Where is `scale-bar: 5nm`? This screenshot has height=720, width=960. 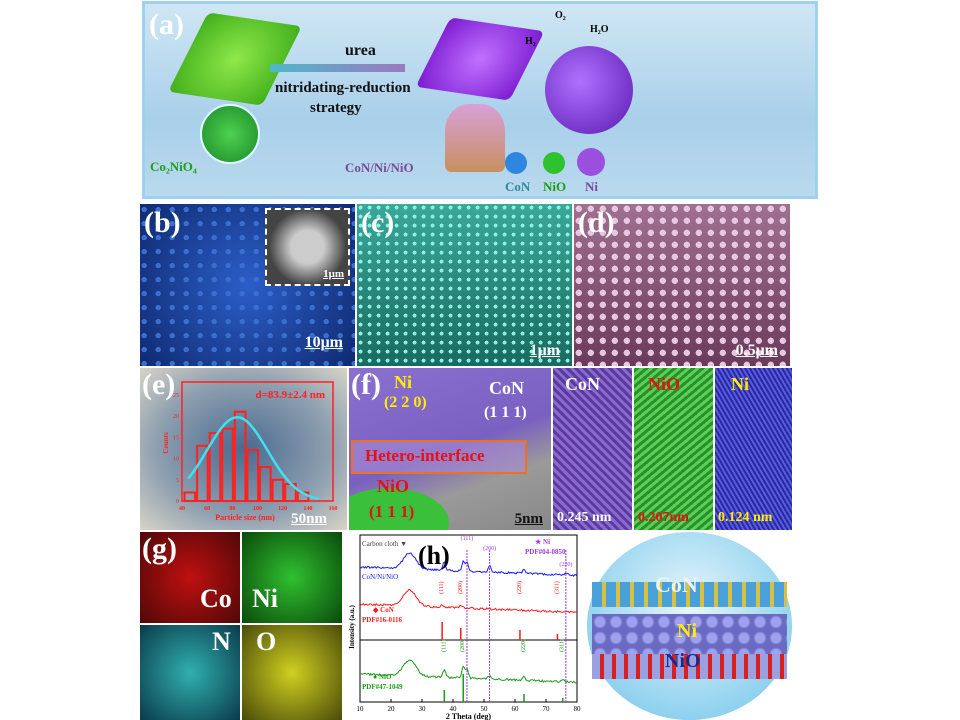
scale-bar: 5nm is located at coordinates (528, 519).